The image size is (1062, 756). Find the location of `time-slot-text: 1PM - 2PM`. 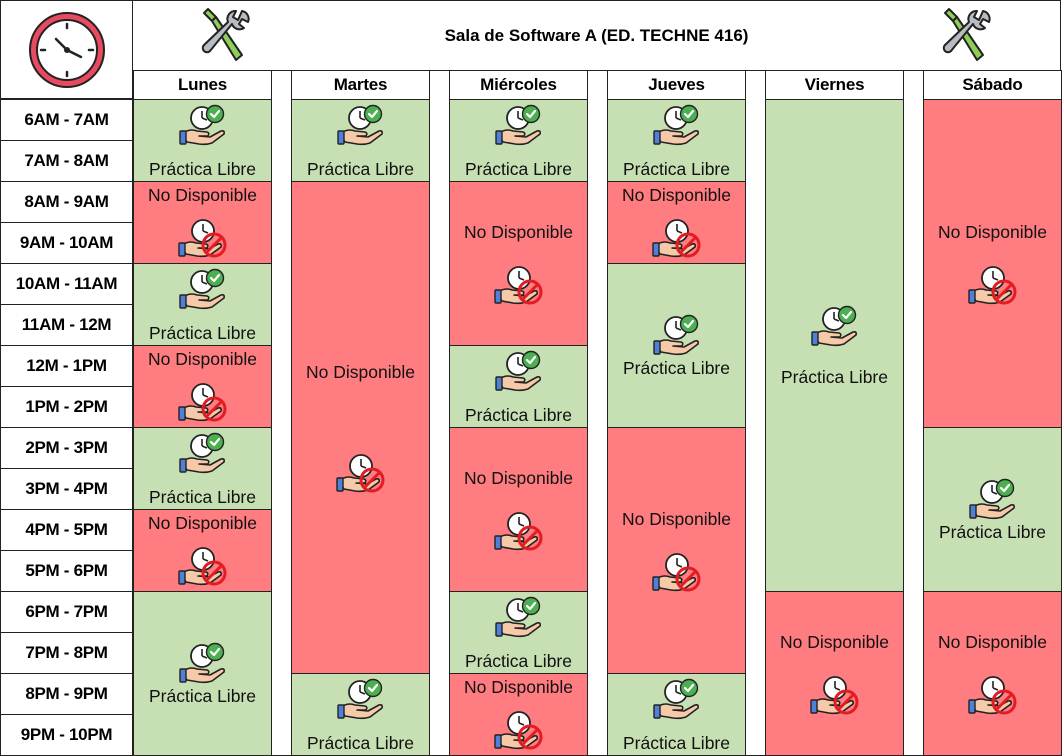

time-slot-text: 1PM - 2PM is located at coordinates (66, 406).